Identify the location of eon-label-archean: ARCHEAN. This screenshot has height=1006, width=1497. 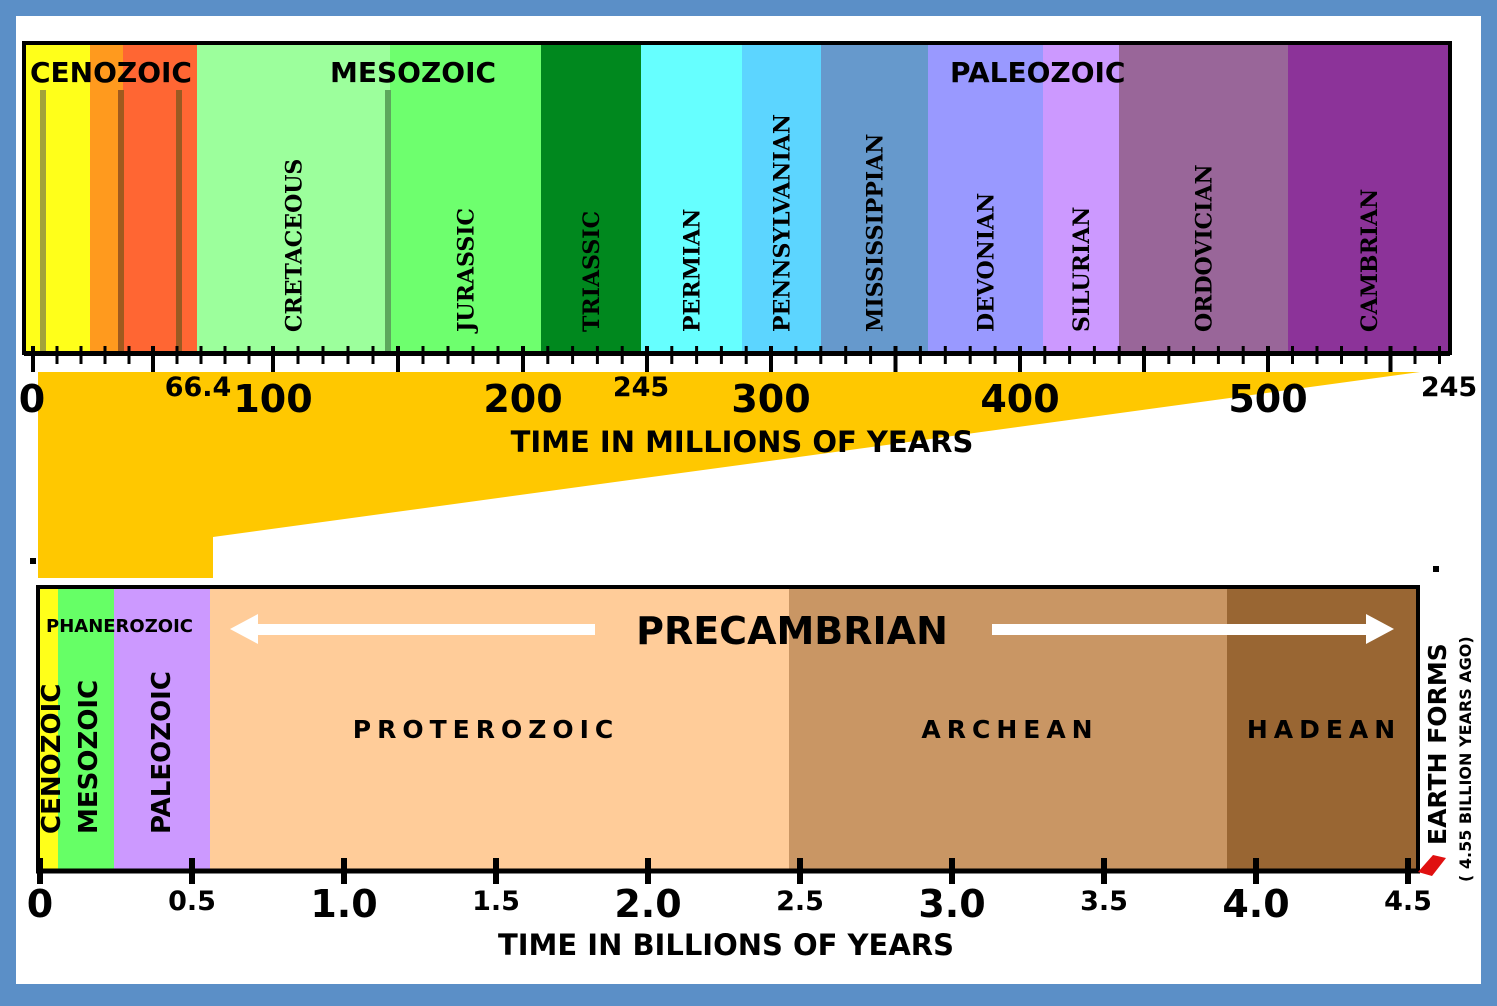
(1009, 729).